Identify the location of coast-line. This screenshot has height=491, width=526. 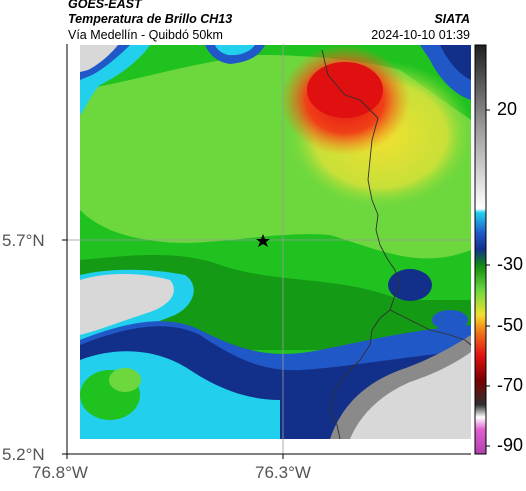
(430, 327).